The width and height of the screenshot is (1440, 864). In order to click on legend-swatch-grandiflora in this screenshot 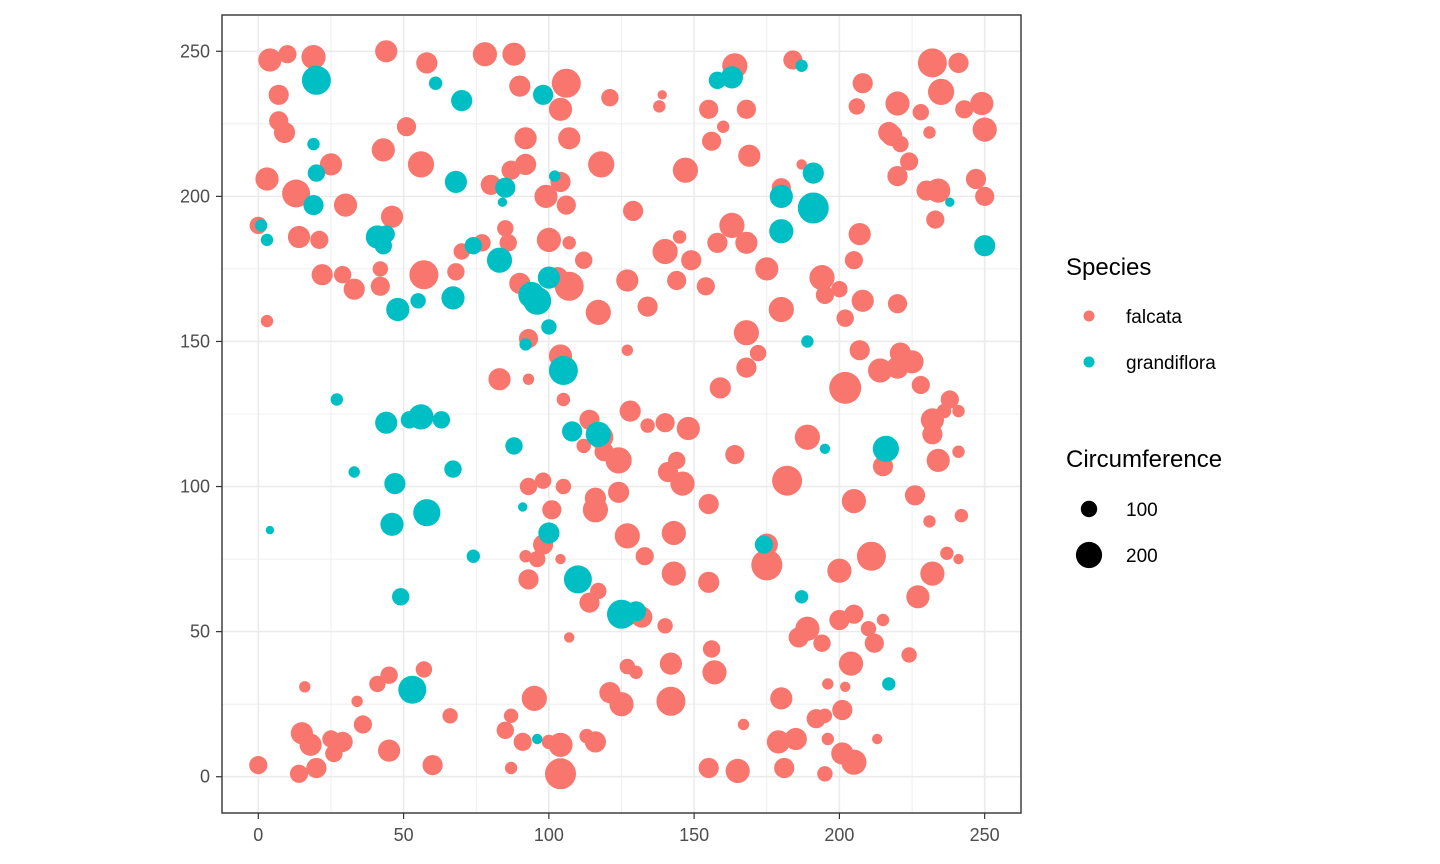, I will do `click(1089, 362)`.